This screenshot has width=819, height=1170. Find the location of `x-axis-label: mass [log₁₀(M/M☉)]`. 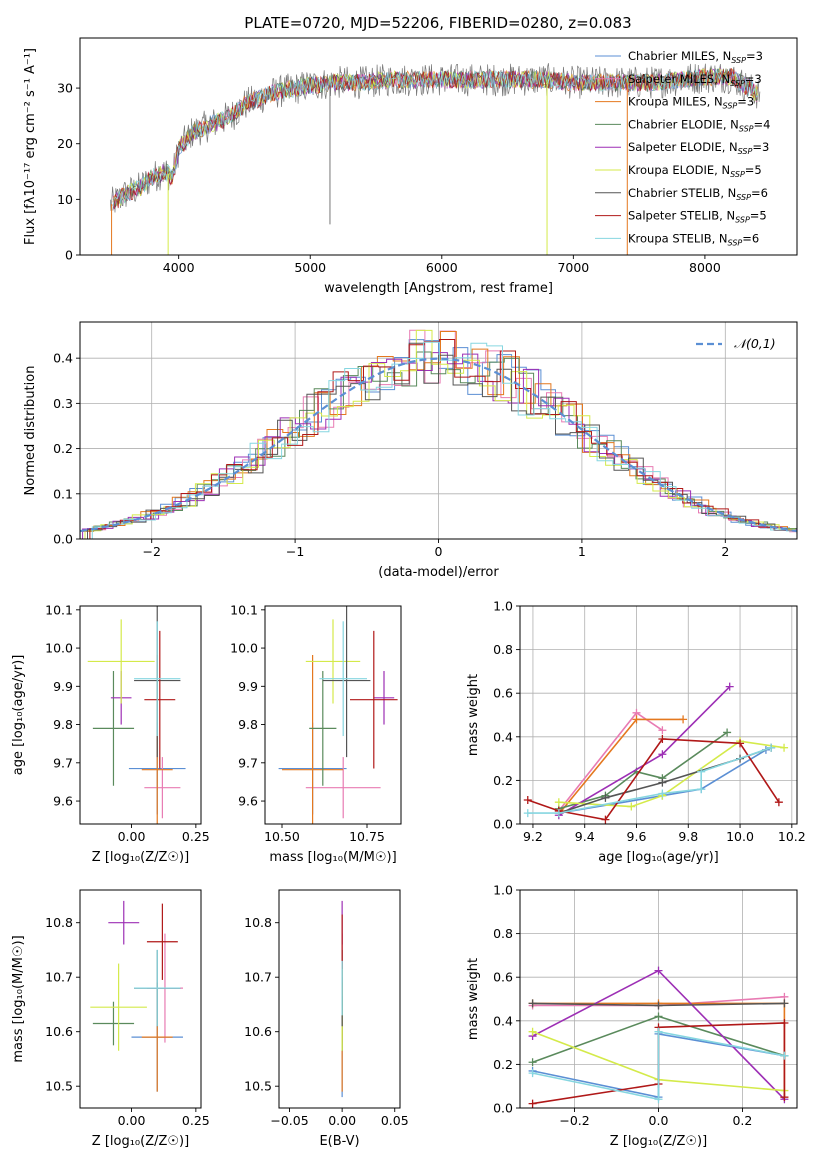

x-axis-label: mass [log₁₀(M/M☉)] is located at coordinates (332, 857).